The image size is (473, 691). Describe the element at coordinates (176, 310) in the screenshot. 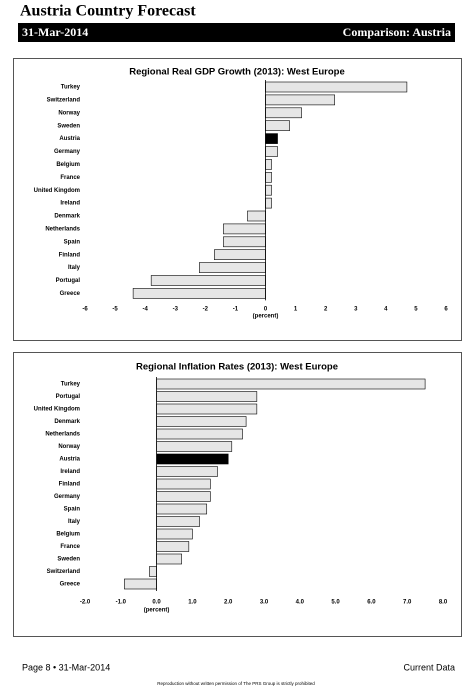

I see `x-tick-label: -3` at that location.